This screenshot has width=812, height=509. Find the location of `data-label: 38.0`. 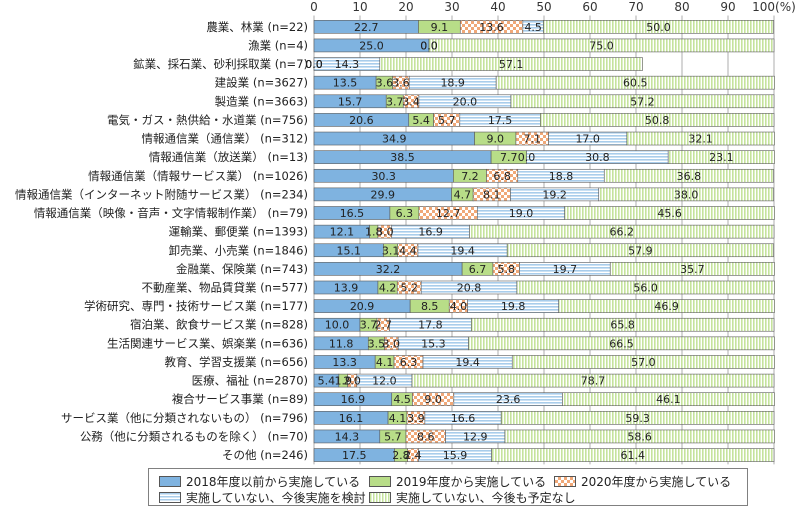

data-label: 38.0 is located at coordinates (686, 194).